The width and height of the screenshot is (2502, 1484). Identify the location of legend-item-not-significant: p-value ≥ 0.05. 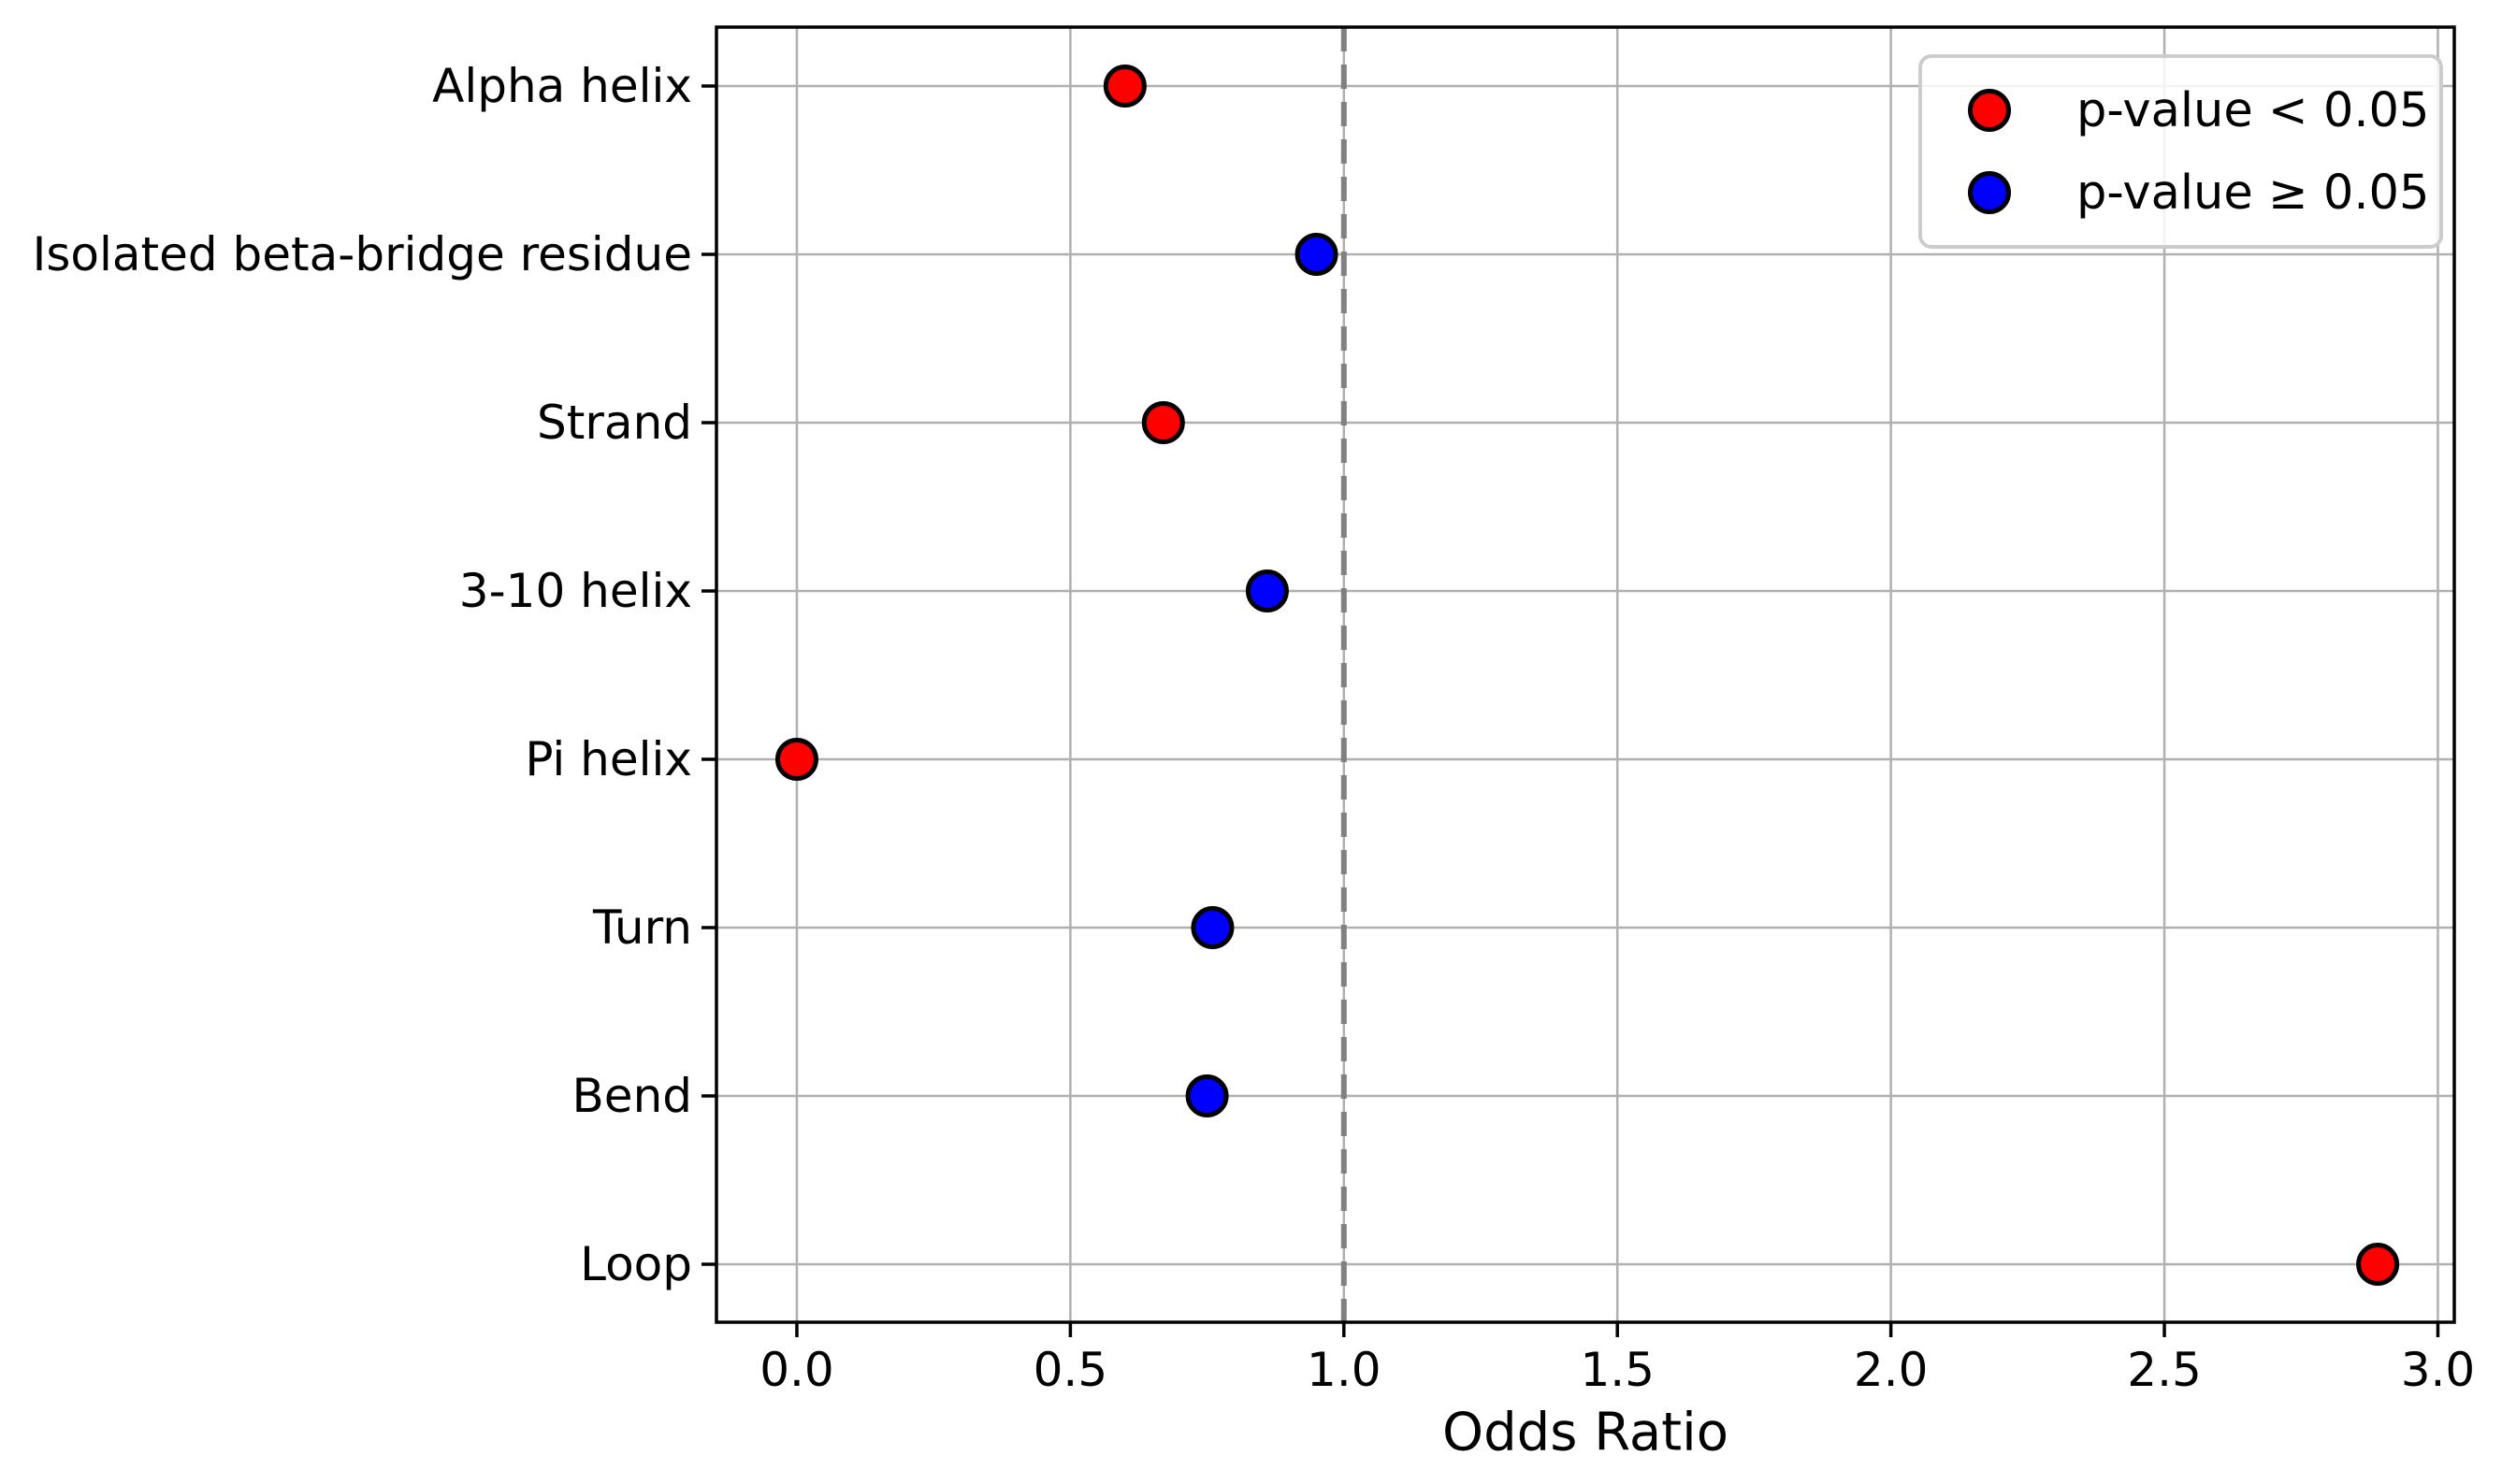
(2198, 193).